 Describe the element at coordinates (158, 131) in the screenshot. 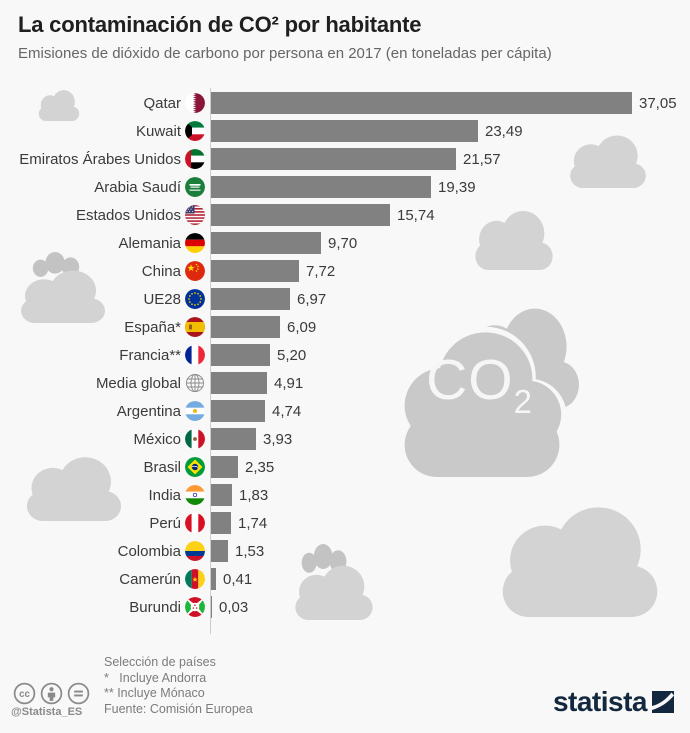

I see `country-label: Kuwait` at that location.